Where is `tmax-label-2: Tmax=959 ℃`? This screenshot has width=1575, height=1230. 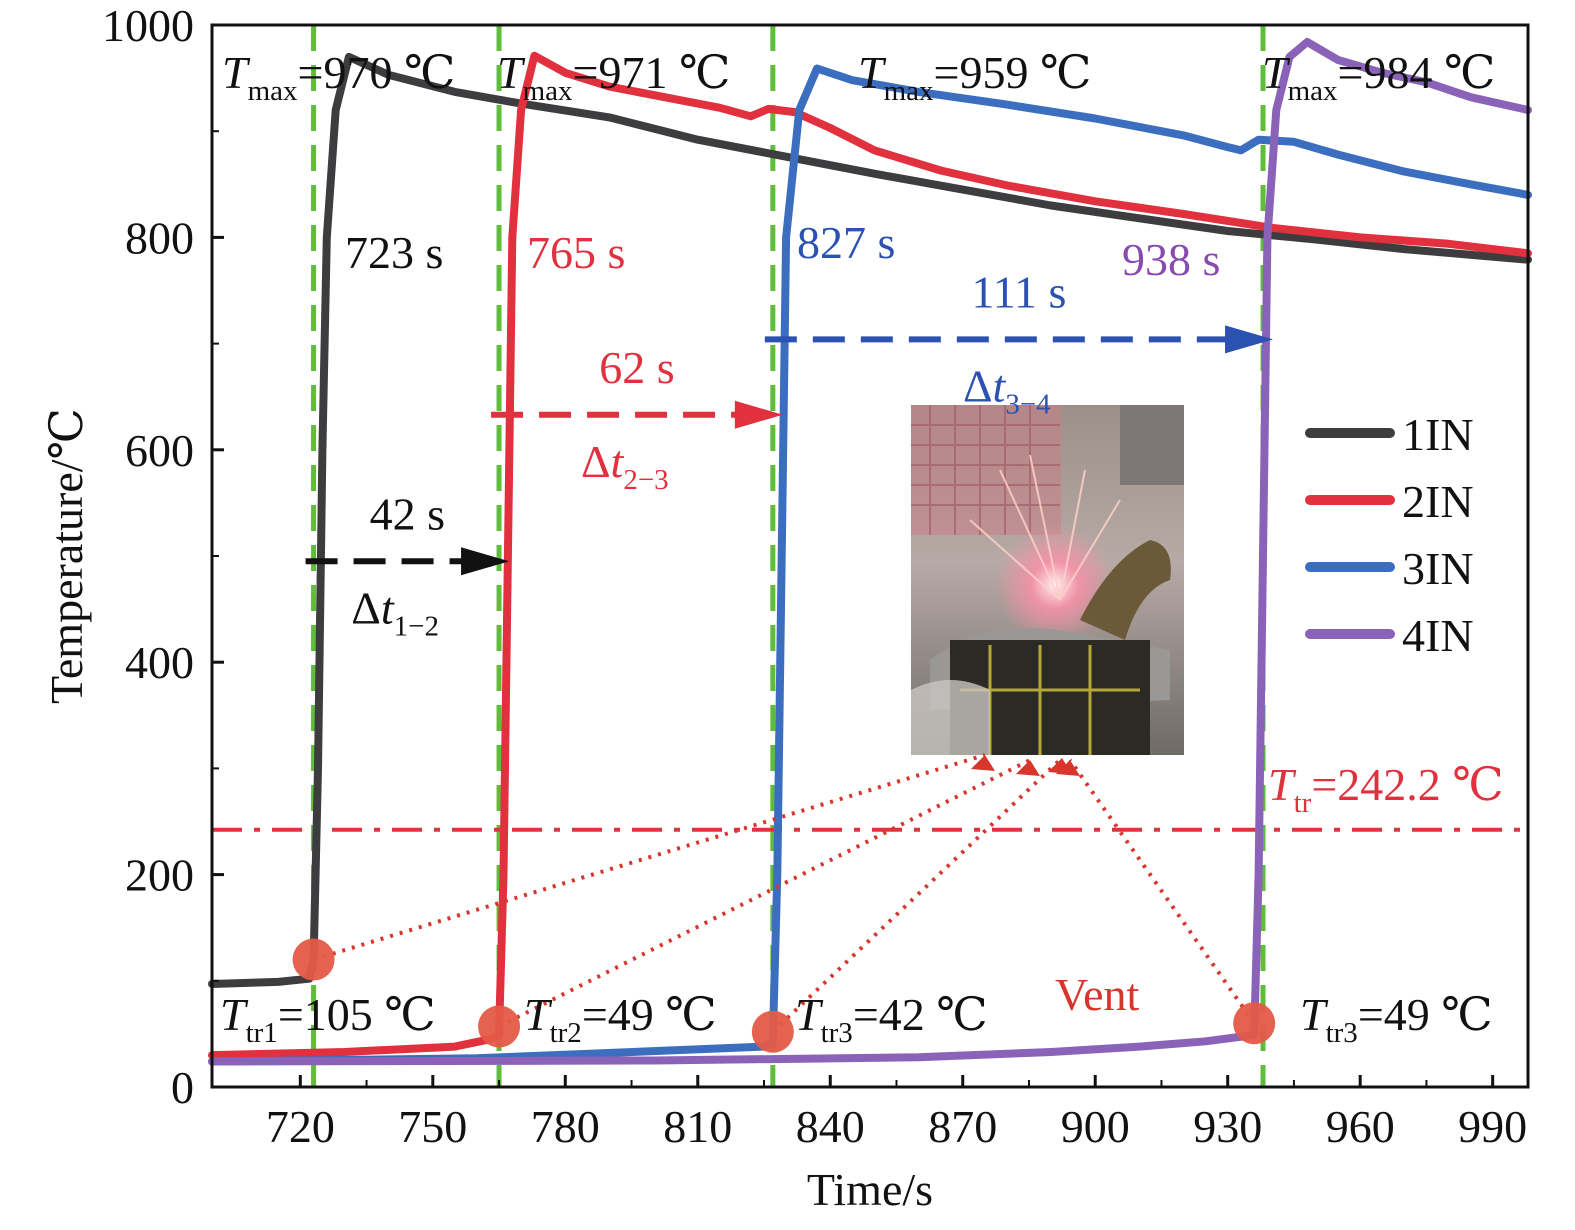 tmax-label-2: Tmax=959 ℃ is located at coordinates (974, 77).